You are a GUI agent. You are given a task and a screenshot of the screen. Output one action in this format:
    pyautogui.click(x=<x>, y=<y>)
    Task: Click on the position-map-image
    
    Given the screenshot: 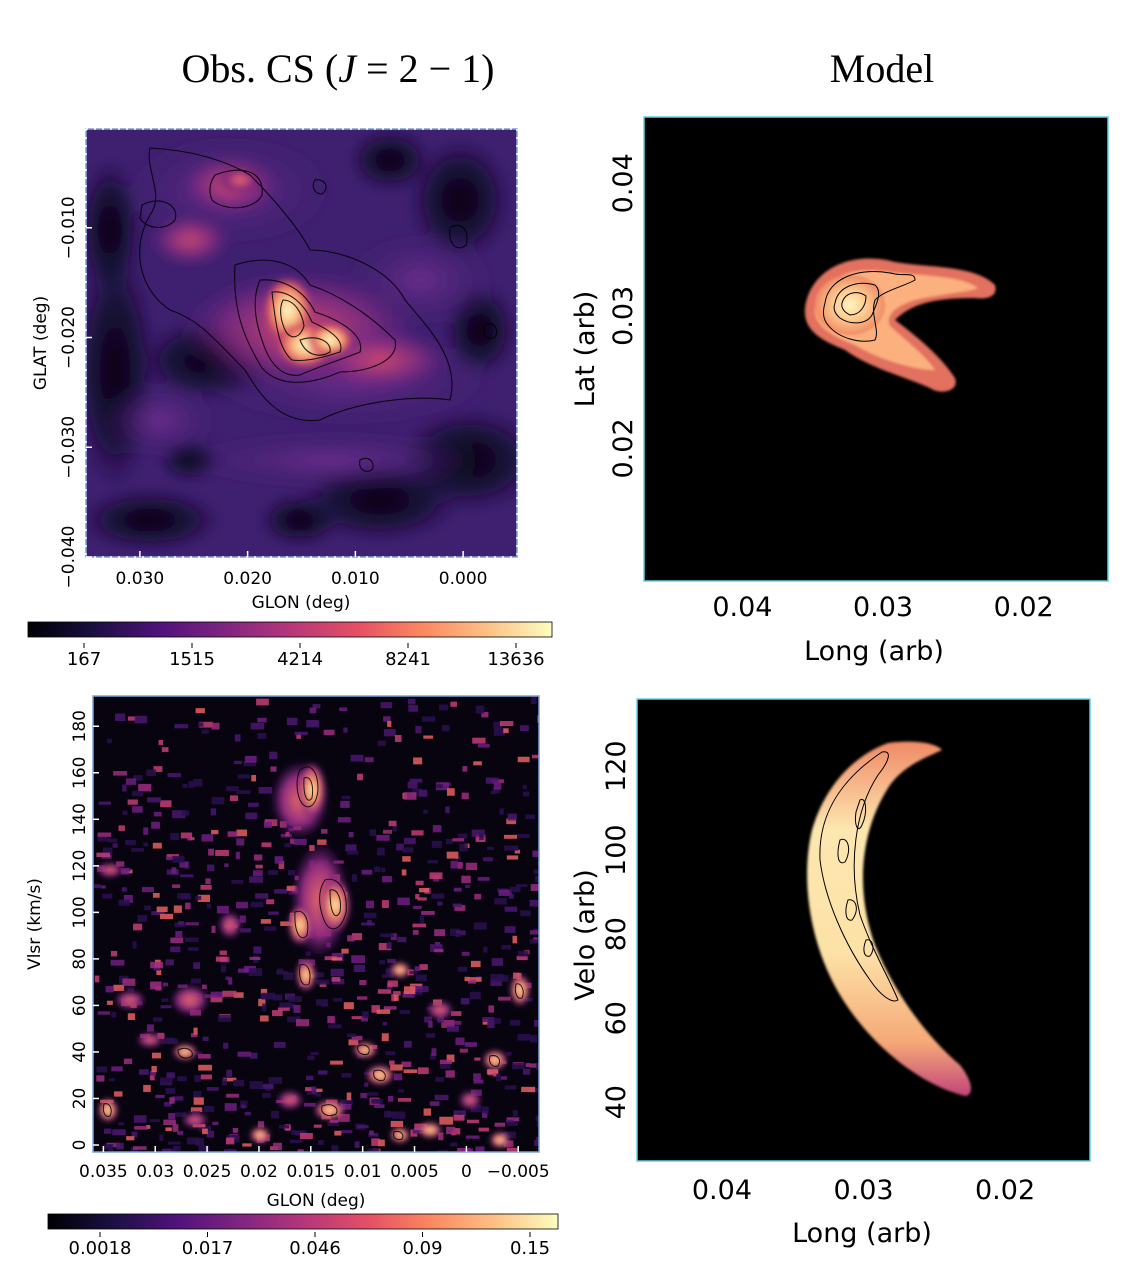 What is the action you would take?
    pyautogui.click(x=301, y=343)
    